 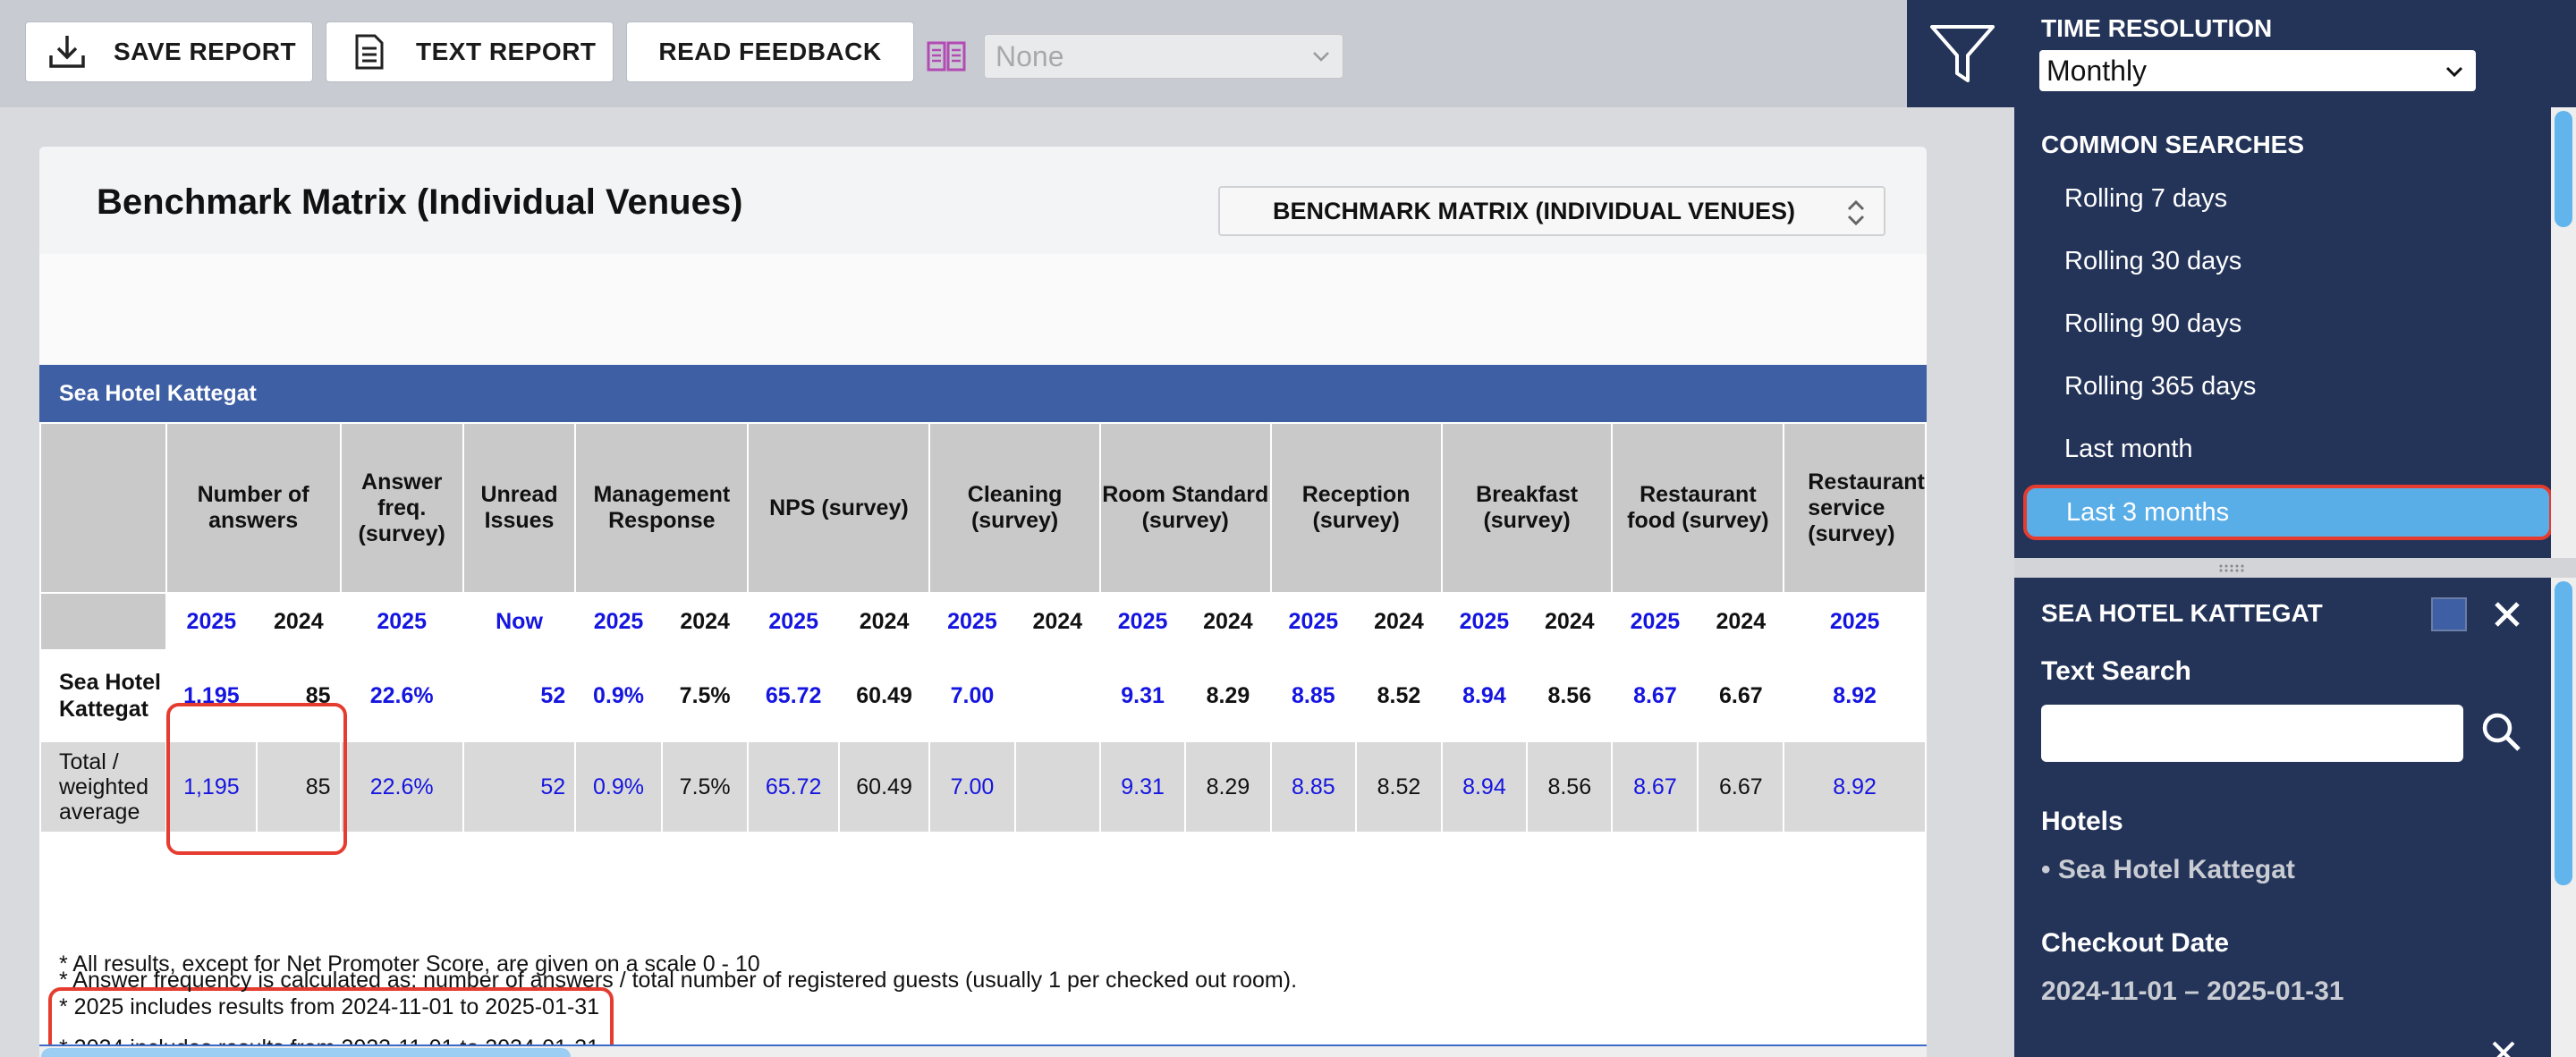 I want to click on time-resolution-select: Monthly, so click(x=2257, y=70).